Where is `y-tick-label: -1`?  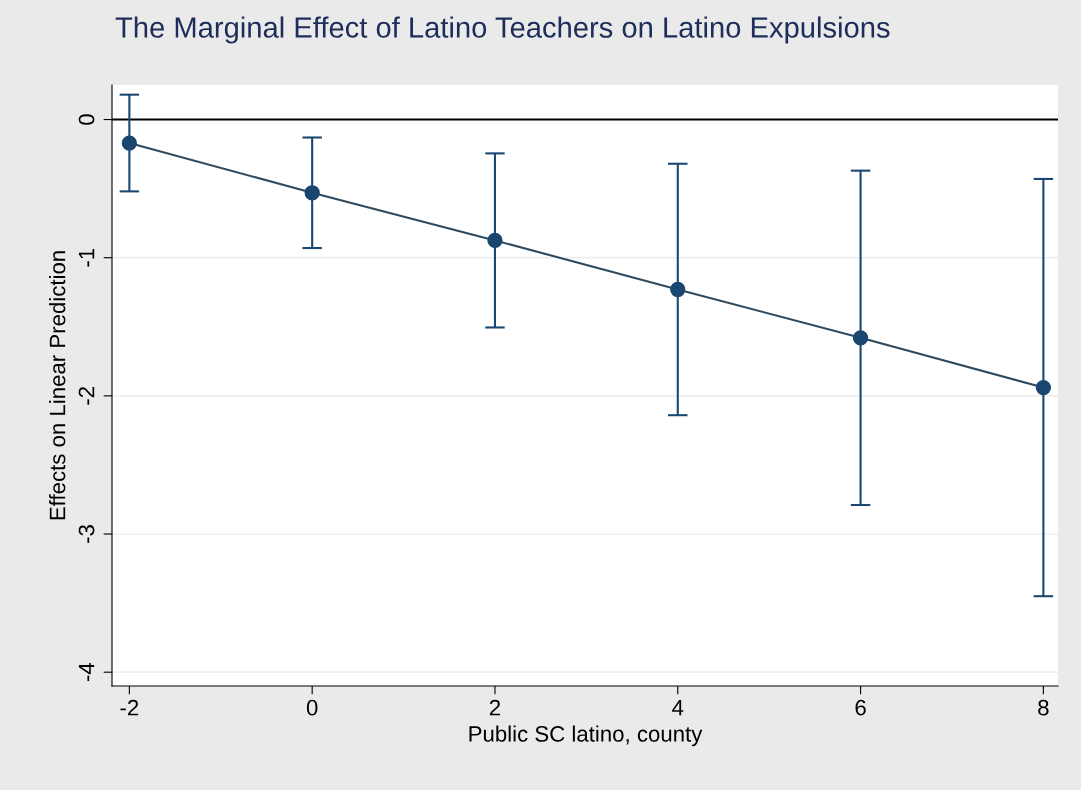
y-tick-label: -1 is located at coordinates (86, 257).